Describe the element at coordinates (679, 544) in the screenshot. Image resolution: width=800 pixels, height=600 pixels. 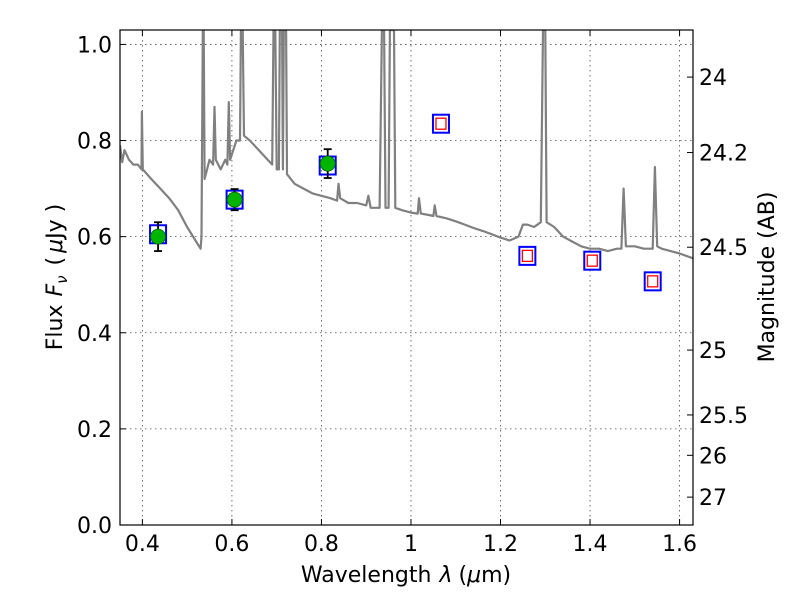
I see `x-tick-label-6: 1.6` at that location.